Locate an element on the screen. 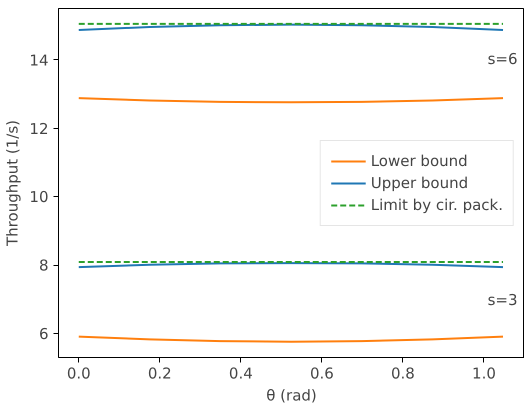 The width and height of the screenshot is (524, 407). x-tick-label: 0.8 is located at coordinates (403, 373).